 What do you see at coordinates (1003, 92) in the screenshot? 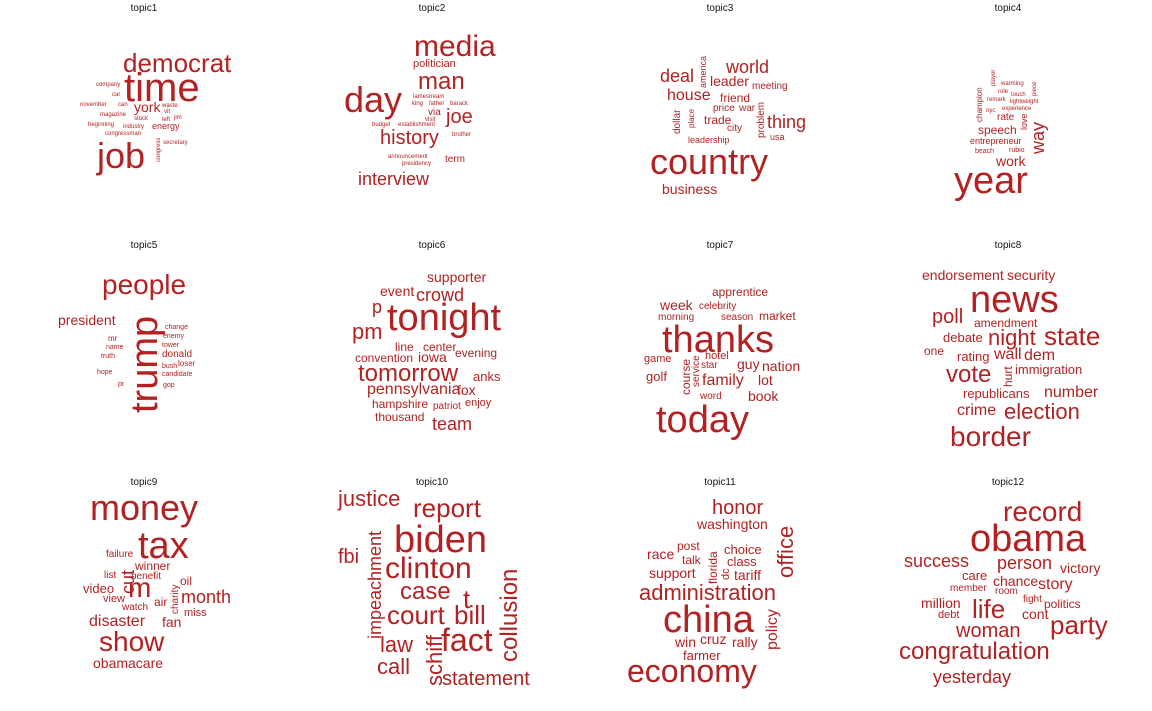
I see `cloud-word: role` at bounding box center [1003, 92].